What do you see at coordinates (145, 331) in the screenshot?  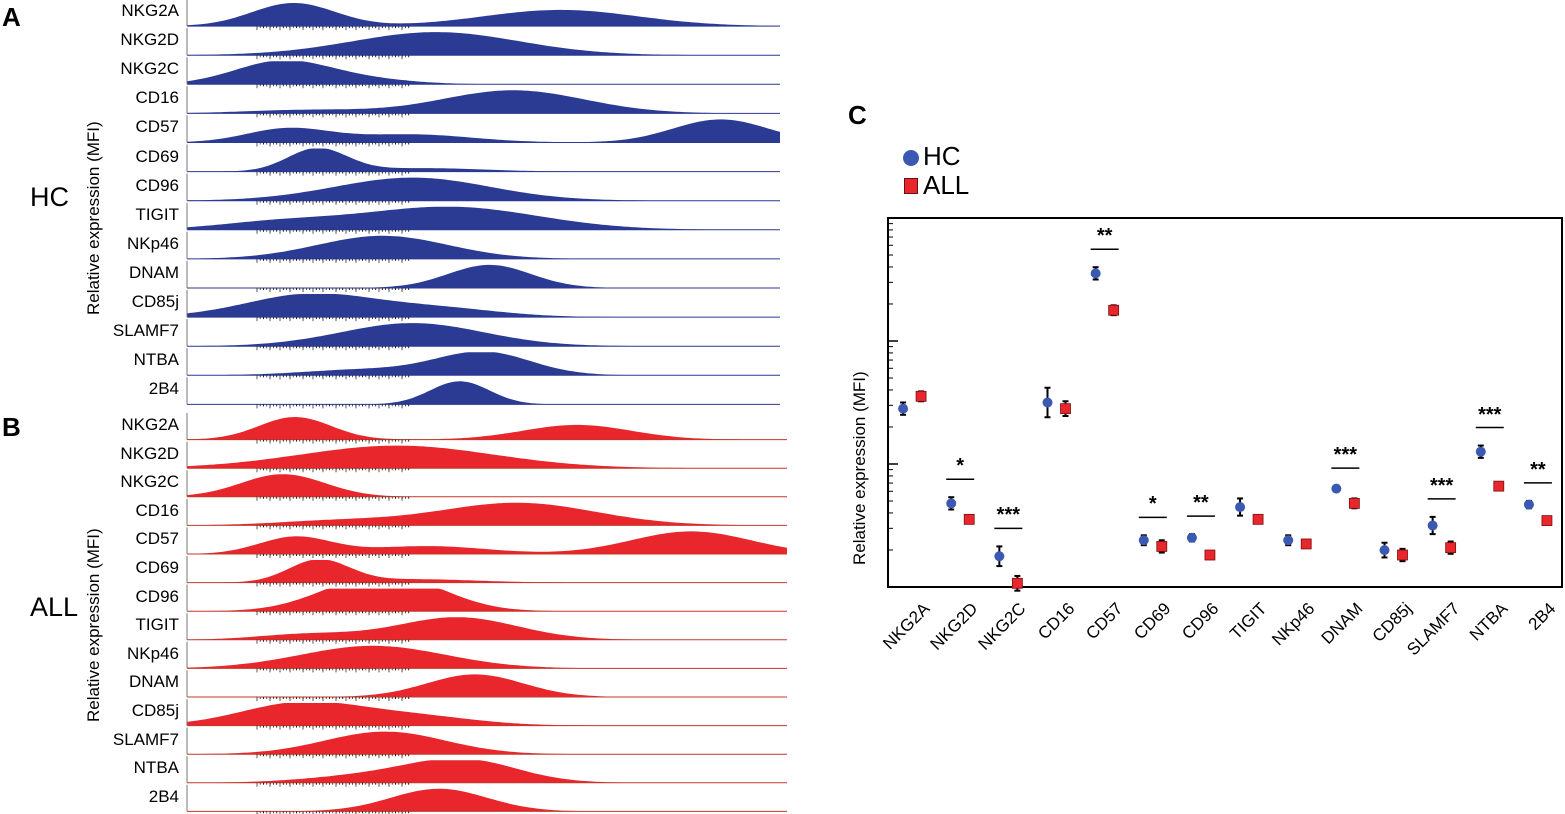 I see `histogram-hc-label-slamf7: SLAMF7` at bounding box center [145, 331].